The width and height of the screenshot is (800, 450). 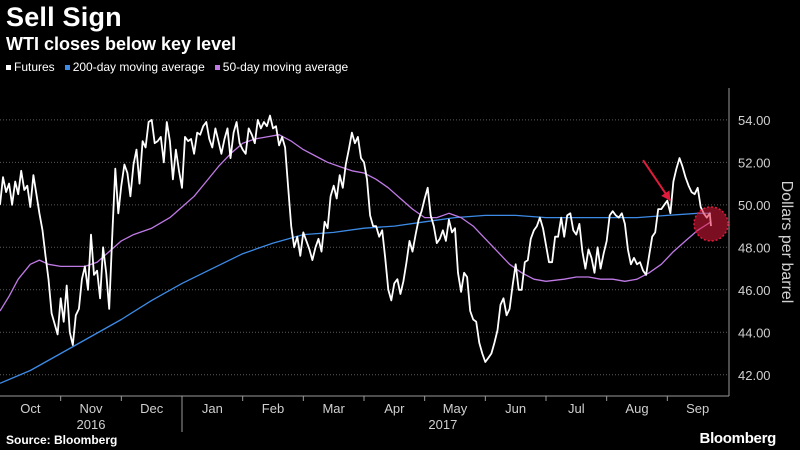 What do you see at coordinates (697, 408) in the screenshot?
I see `x-tick-label-sep: Sep` at bounding box center [697, 408].